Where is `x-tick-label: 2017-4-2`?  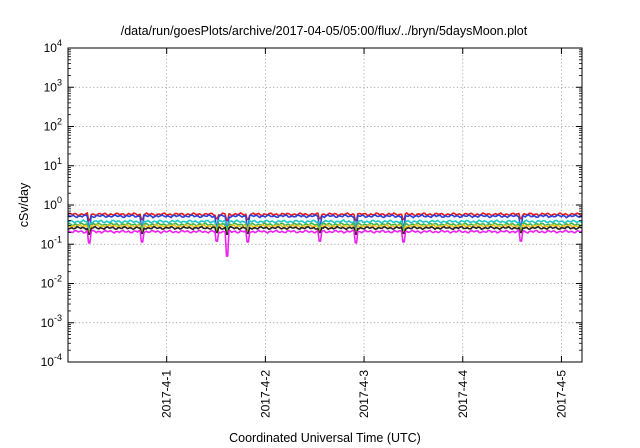 x-tick-label: 2017-4-2 is located at coordinates (265, 394).